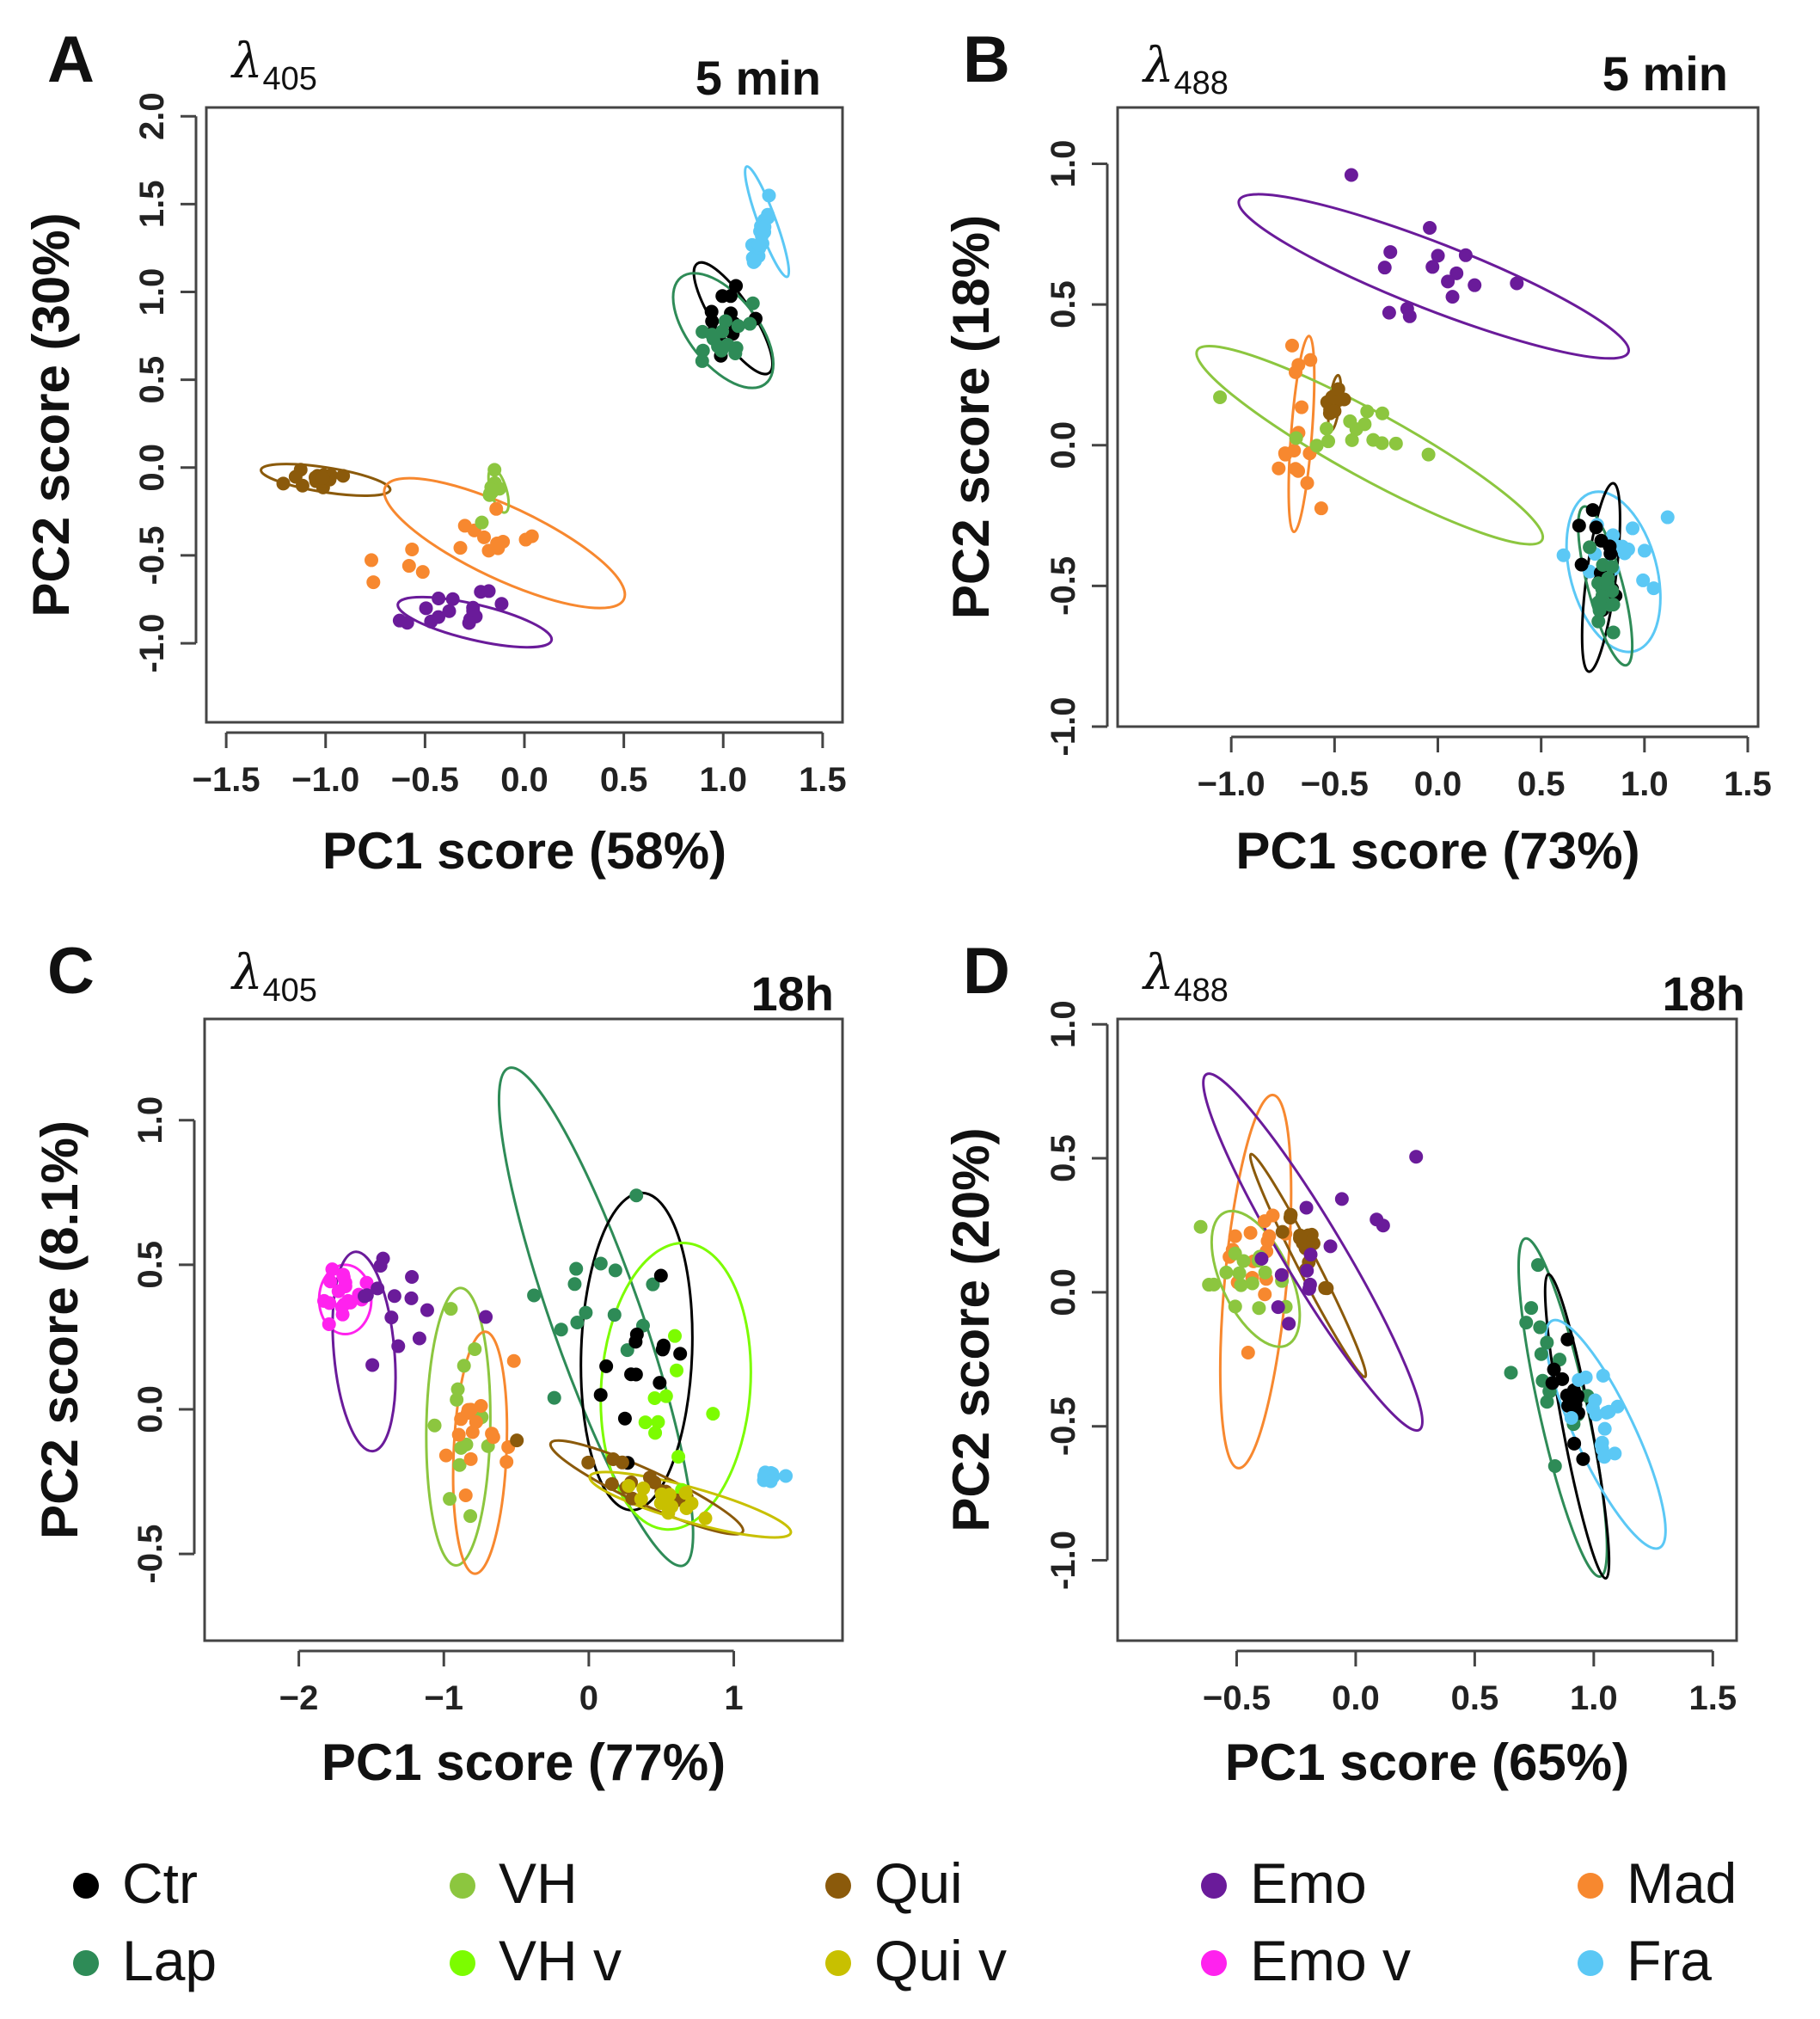 Image resolution: width=1820 pixels, height=2019 pixels. What do you see at coordinates (71, 972) in the screenshot?
I see `panel-letter: C` at bounding box center [71, 972].